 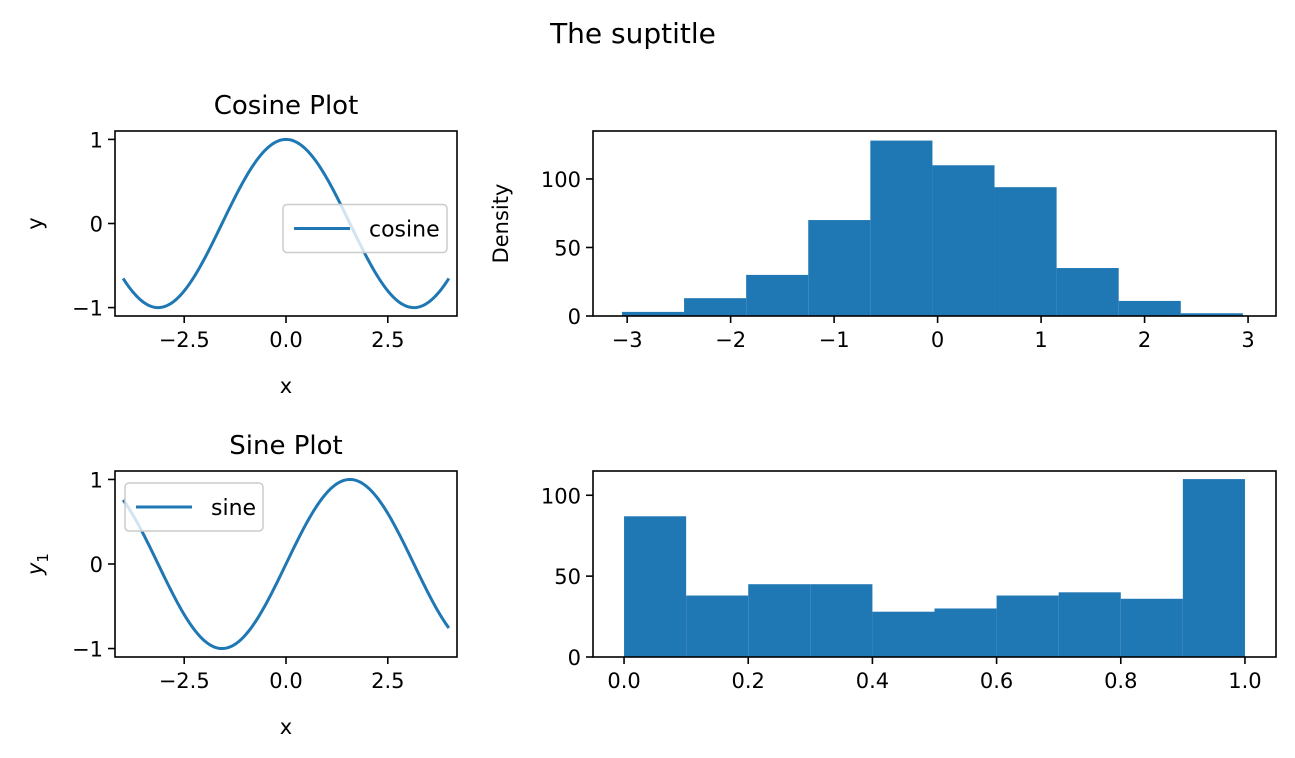 What do you see at coordinates (35, 569) in the screenshot?
I see `y-axis-label-main: y` at bounding box center [35, 569].